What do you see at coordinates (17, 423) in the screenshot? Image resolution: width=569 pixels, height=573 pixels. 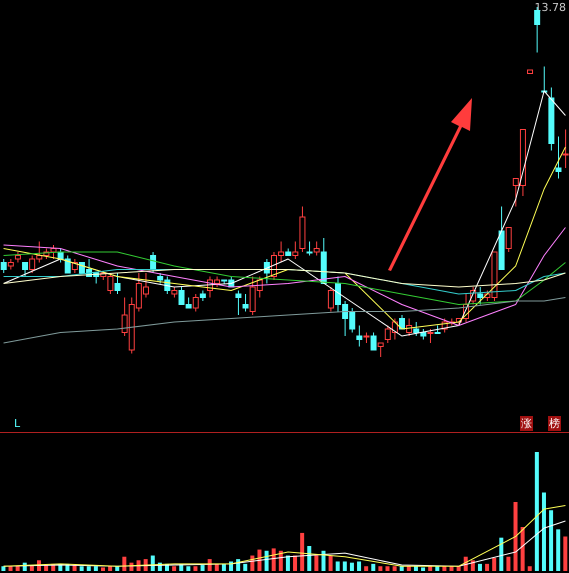 I see `text: L` at bounding box center [17, 423].